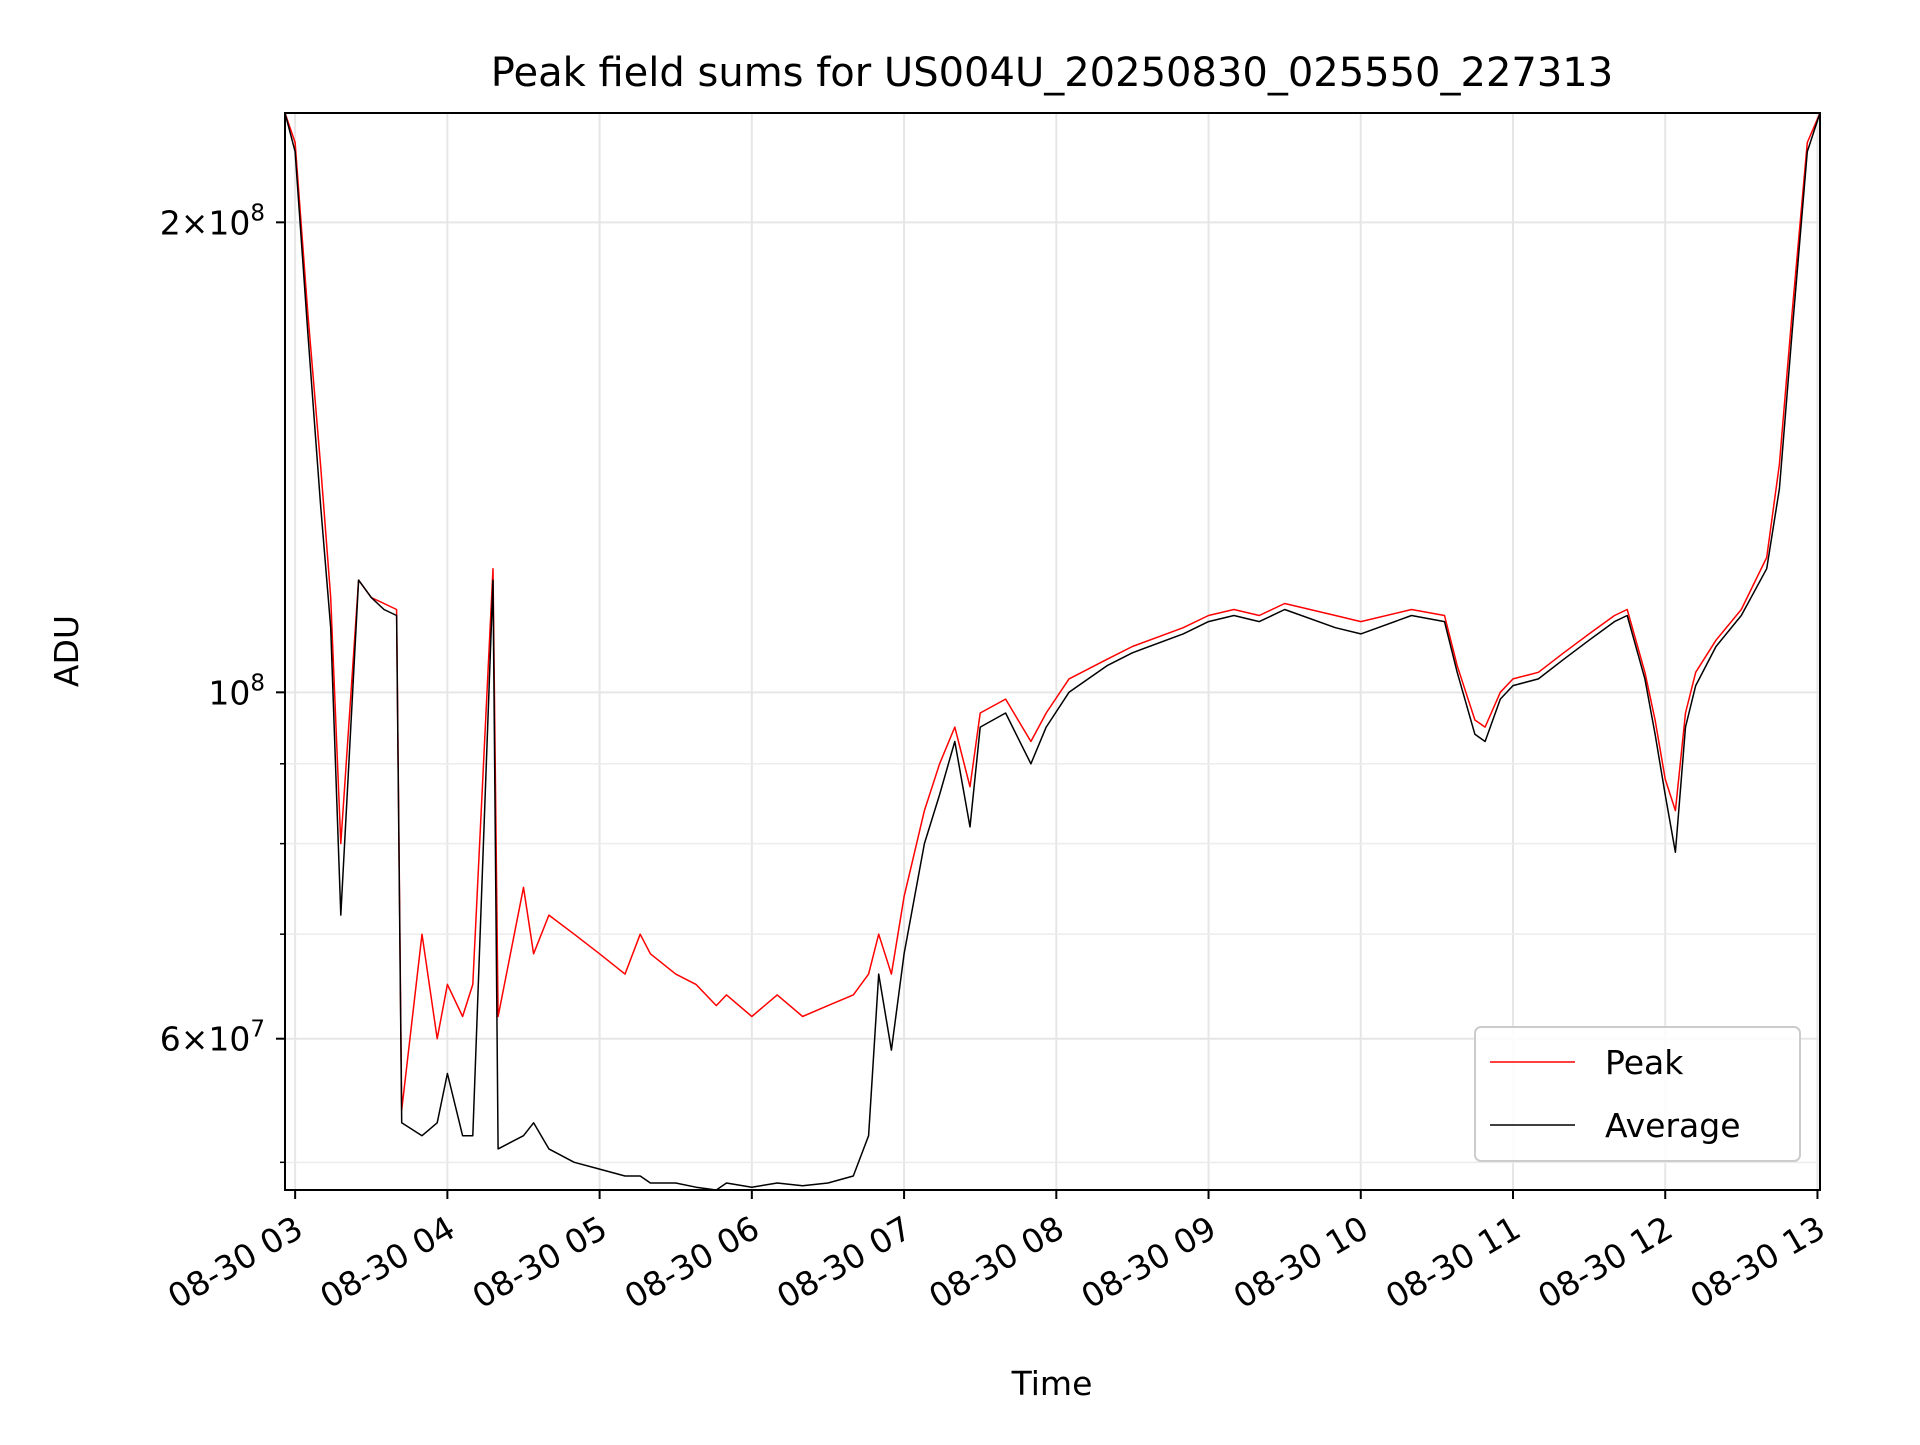  I want to click on y-tick-label: 6×107, so click(212, 1038).